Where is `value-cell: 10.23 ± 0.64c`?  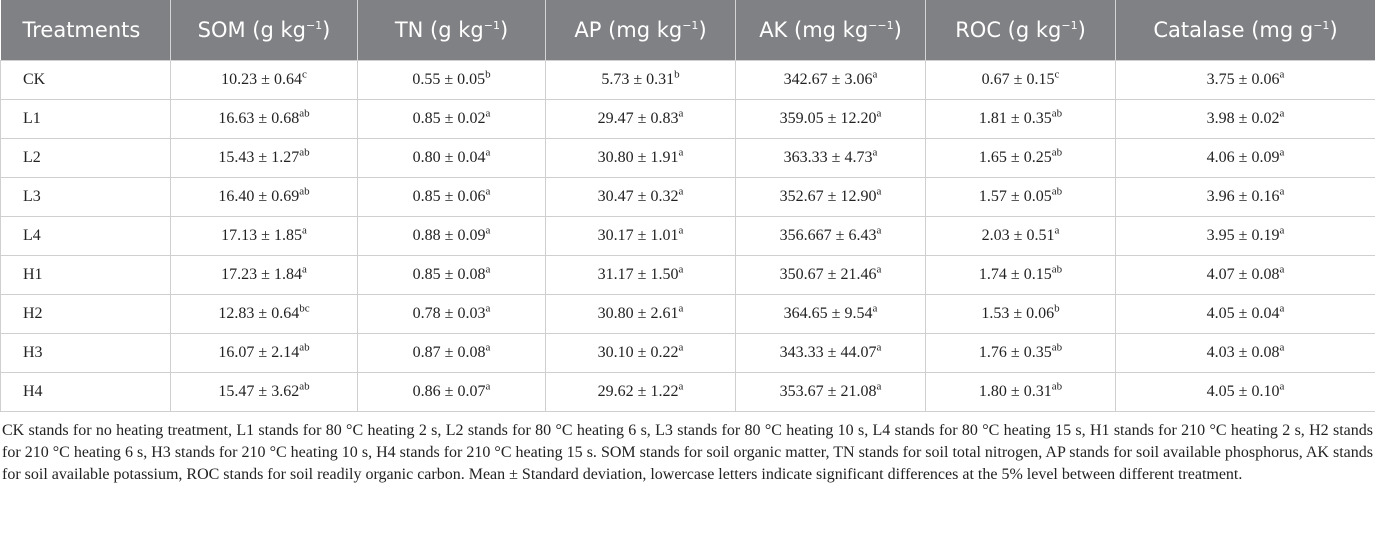 value-cell: 10.23 ± 0.64c is located at coordinates (264, 80).